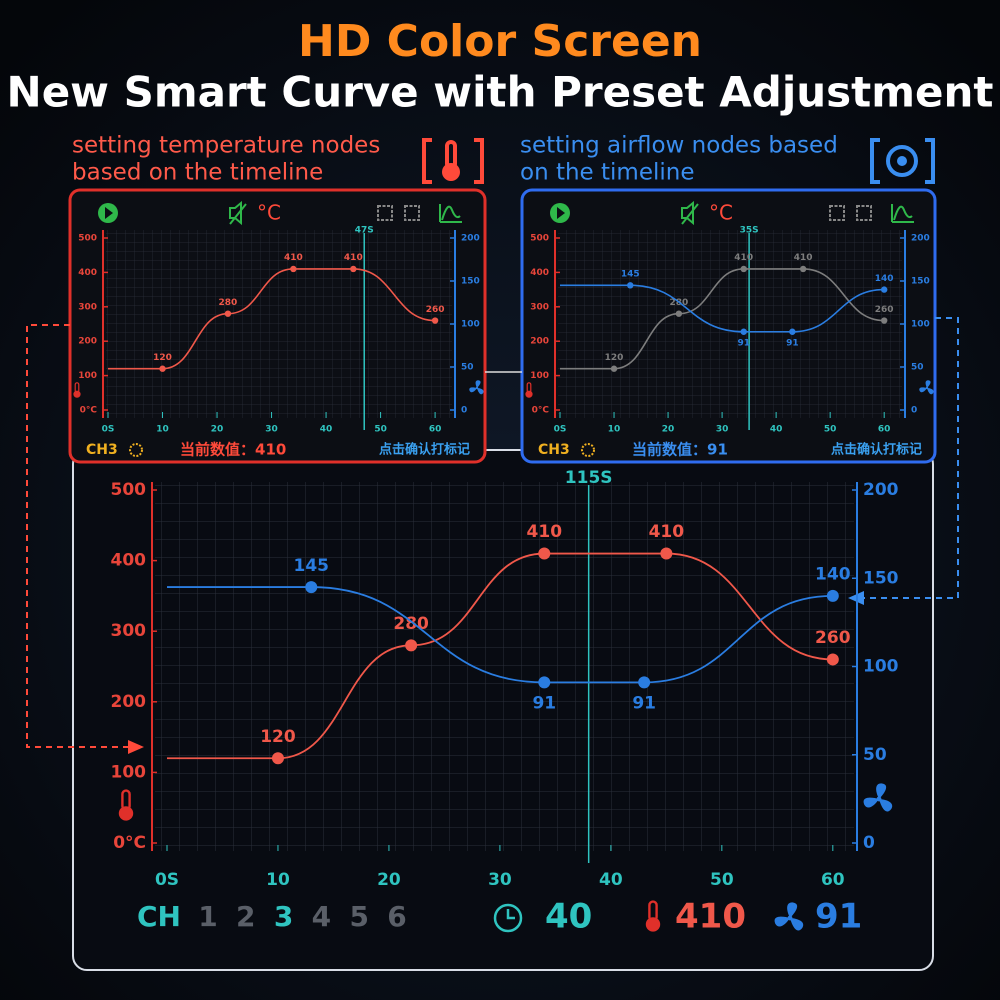  Describe the element at coordinates (245, 916) in the screenshot. I see `channel: 2` at that location.